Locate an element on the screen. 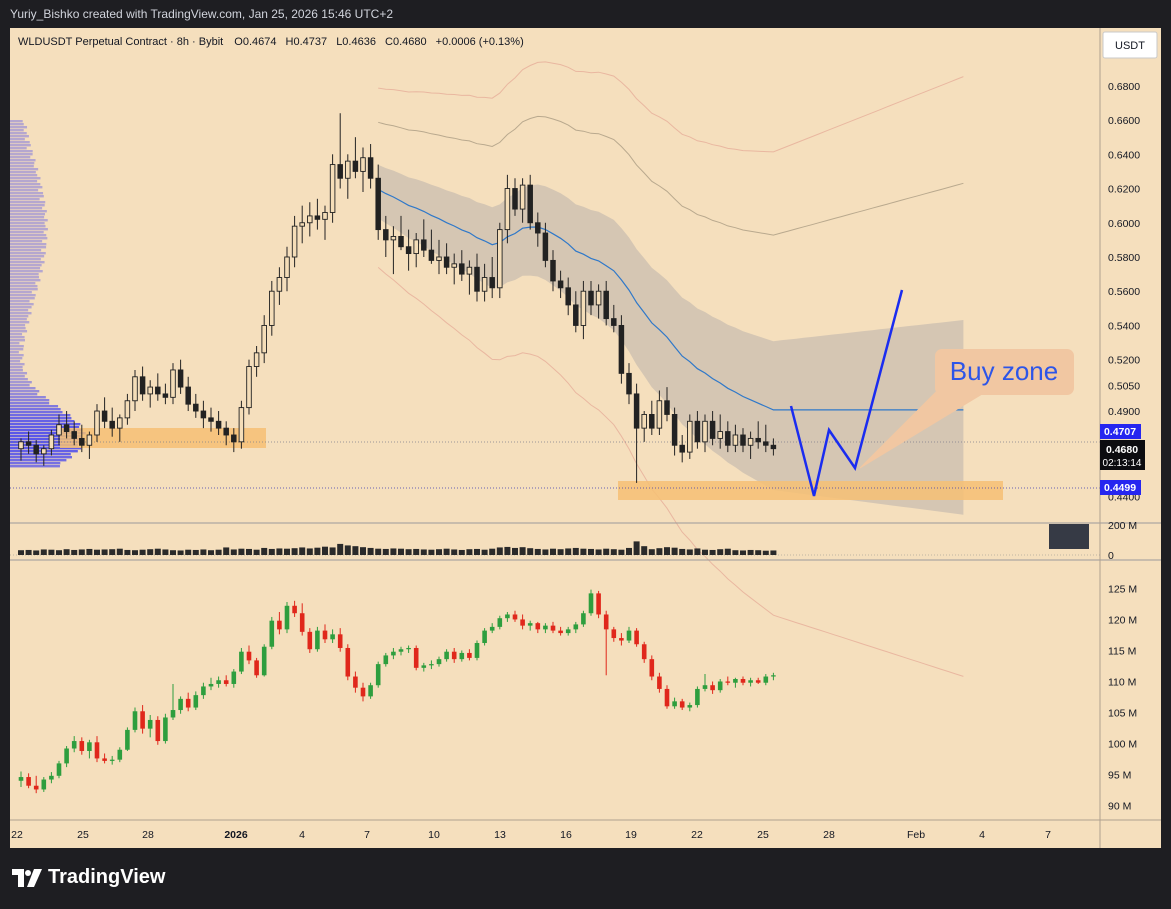 Image resolution: width=1171 pixels, height=909 pixels. ohlc-change: +0.0006 (+0.13%) is located at coordinates (480, 42).